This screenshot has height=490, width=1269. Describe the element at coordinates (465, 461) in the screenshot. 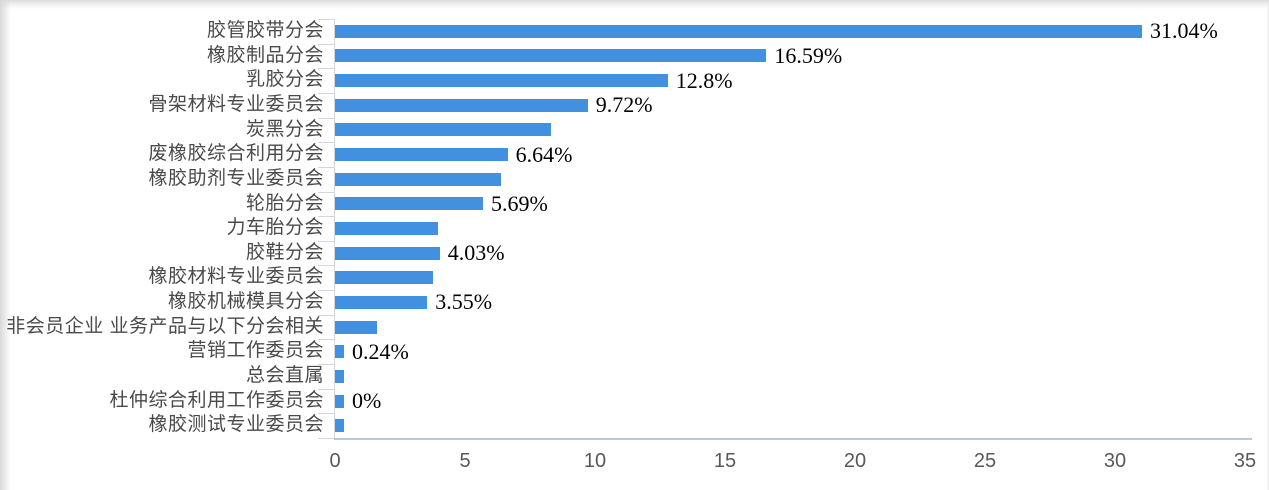

I see `x-tick-label: 5` at that location.